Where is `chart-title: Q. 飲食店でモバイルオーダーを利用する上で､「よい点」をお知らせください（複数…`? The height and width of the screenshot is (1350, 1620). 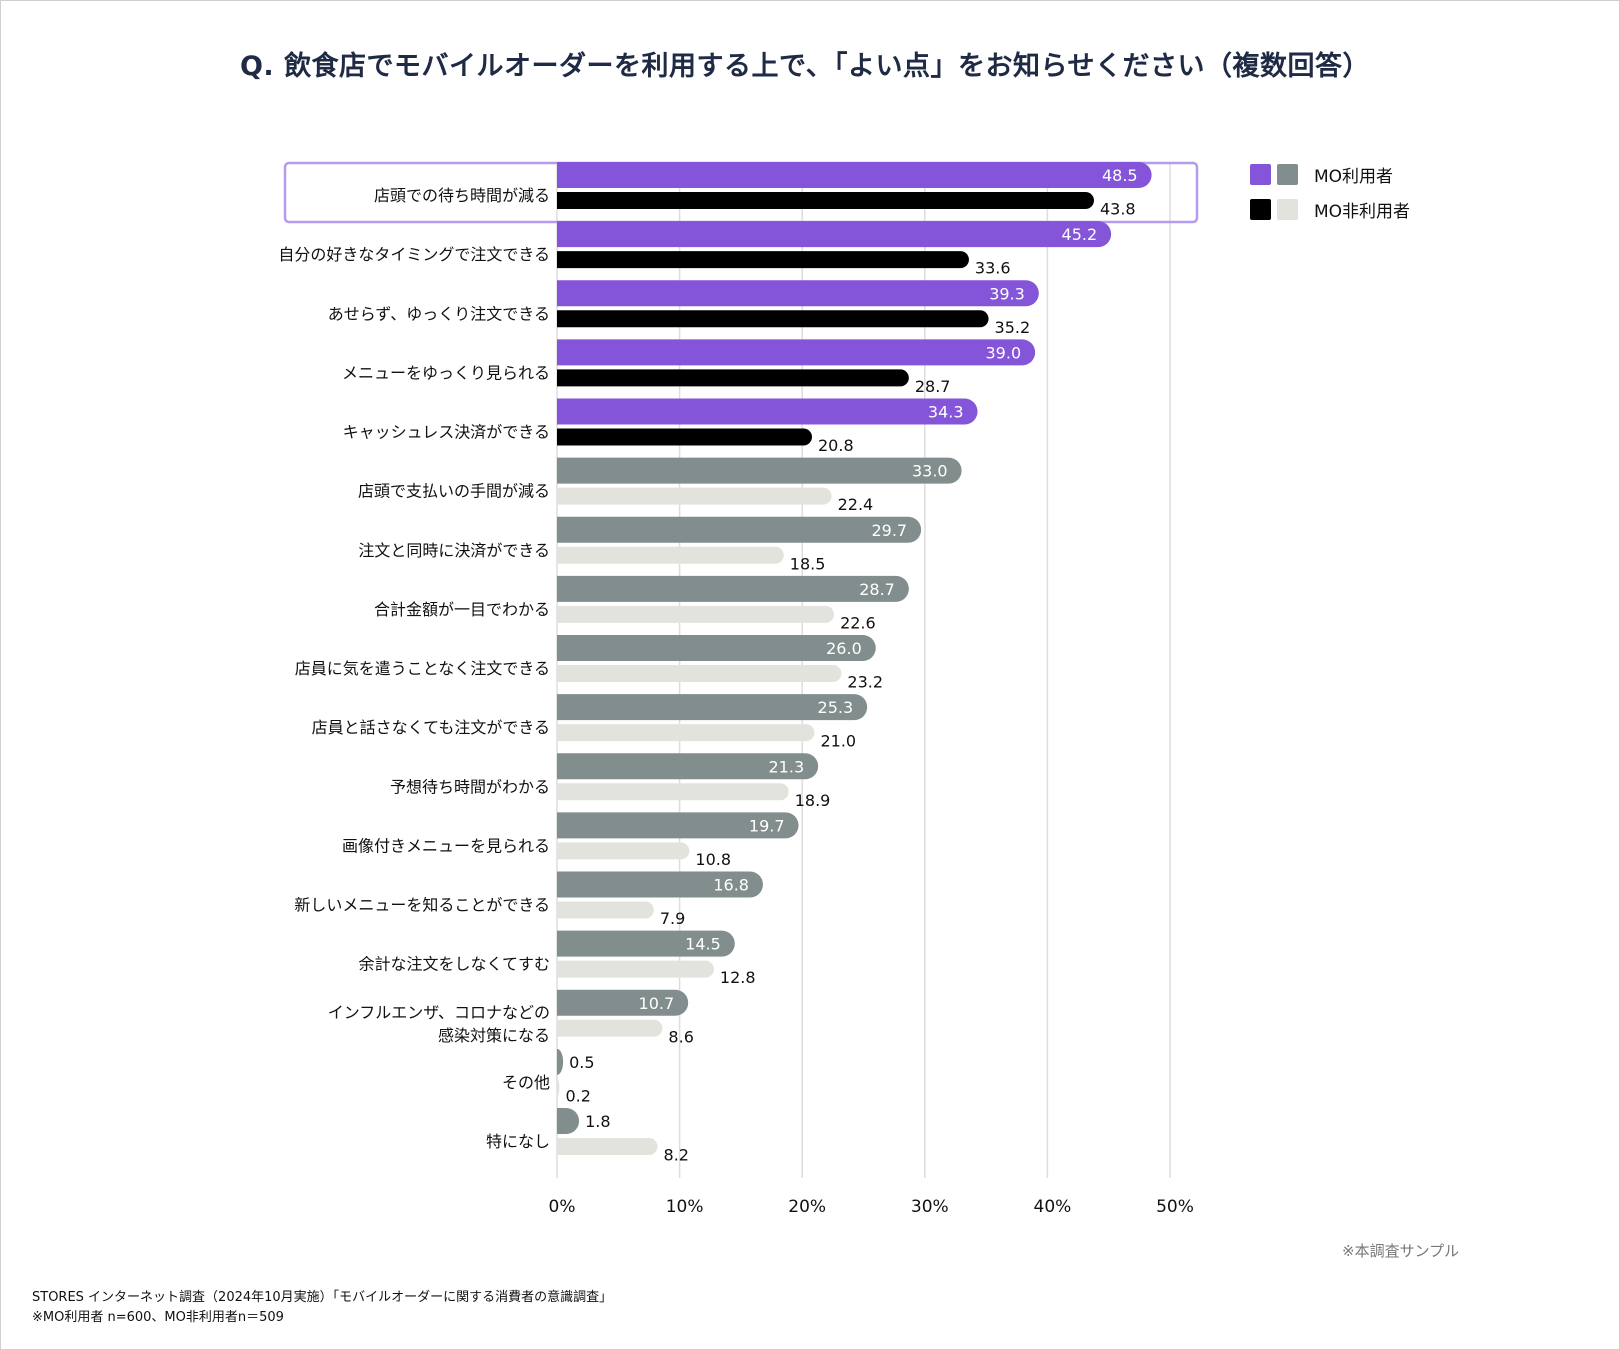 chart-title: Q. 飲食店でモバイルオーダーを利用する上で､「よい点」をお知らせください（複数… is located at coordinates (805, 66).